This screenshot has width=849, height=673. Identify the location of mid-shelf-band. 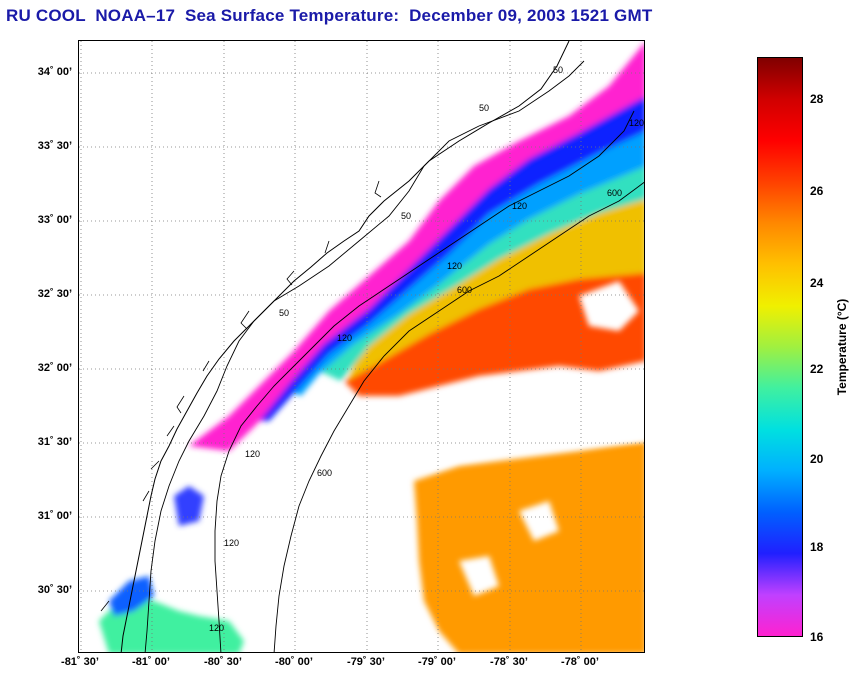
(481, 271).